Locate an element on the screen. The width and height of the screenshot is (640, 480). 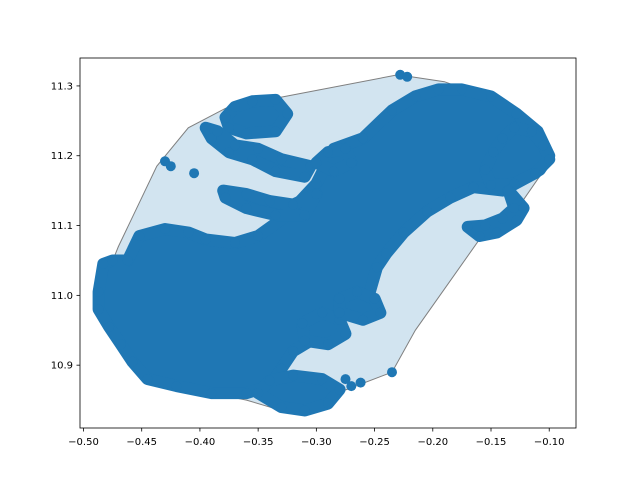
x-tick-label: −0.40 is located at coordinates (200, 442).